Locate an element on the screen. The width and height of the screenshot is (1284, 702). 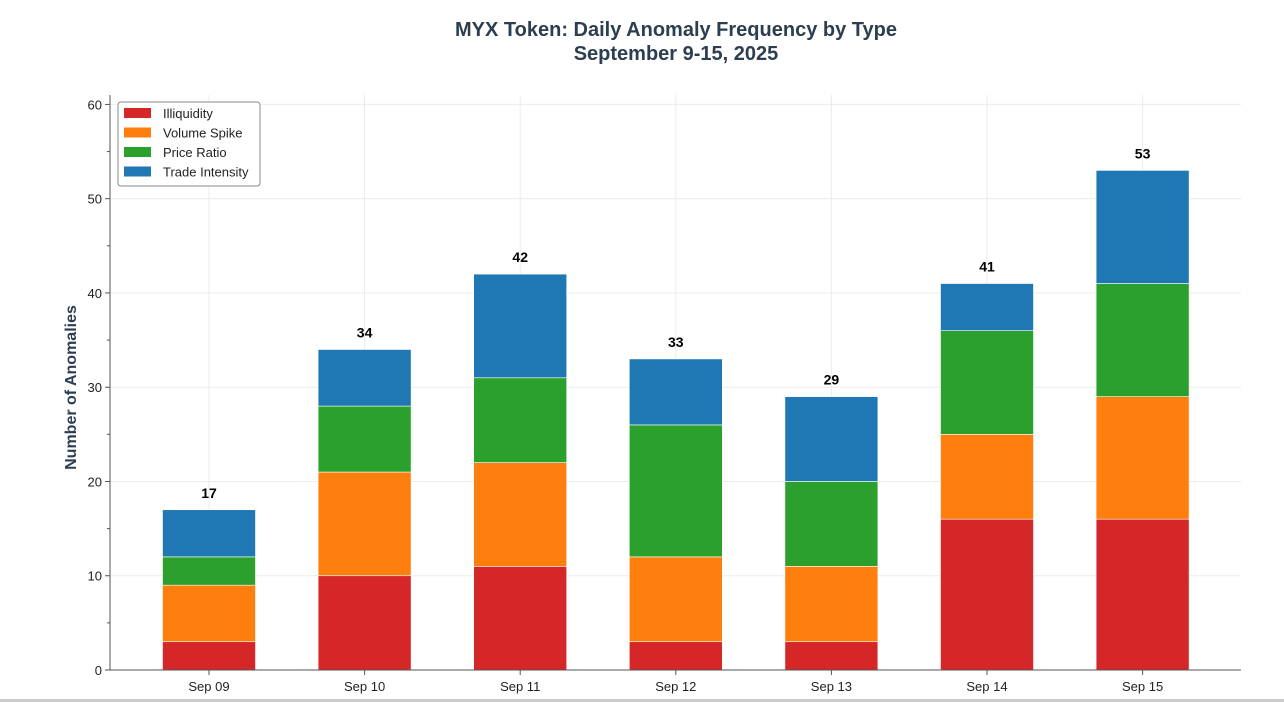
x-tick-label: Sep 15 is located at coordinates (1142, 686).